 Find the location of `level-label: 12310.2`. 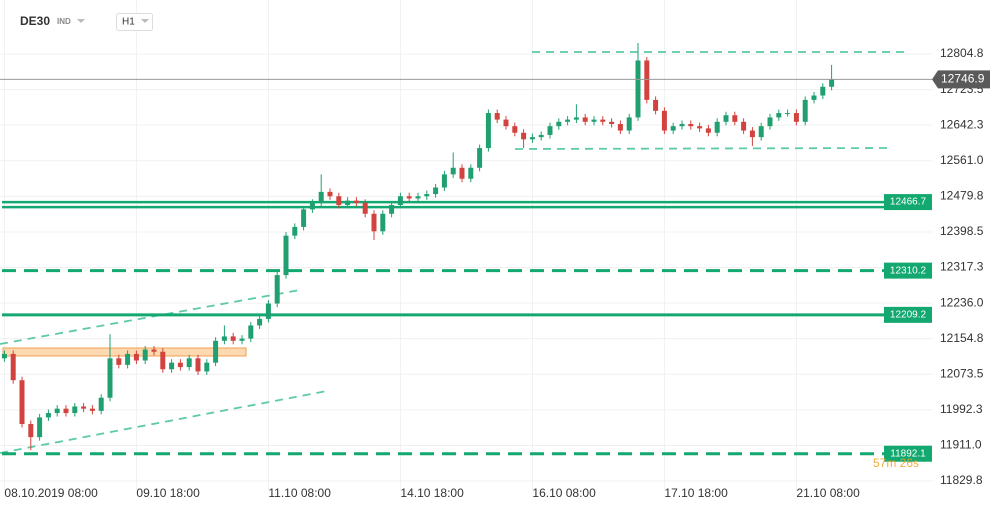

level-label: 12310.2 is located at coordinates (908, 270).